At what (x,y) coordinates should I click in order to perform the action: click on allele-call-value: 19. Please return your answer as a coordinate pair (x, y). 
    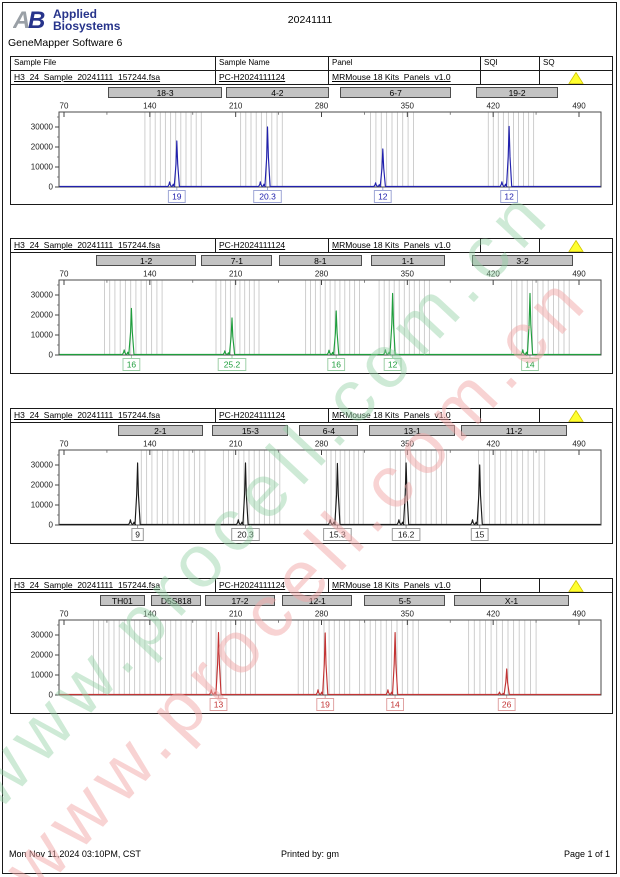
    Looking at the image, I should click on (177, 197).